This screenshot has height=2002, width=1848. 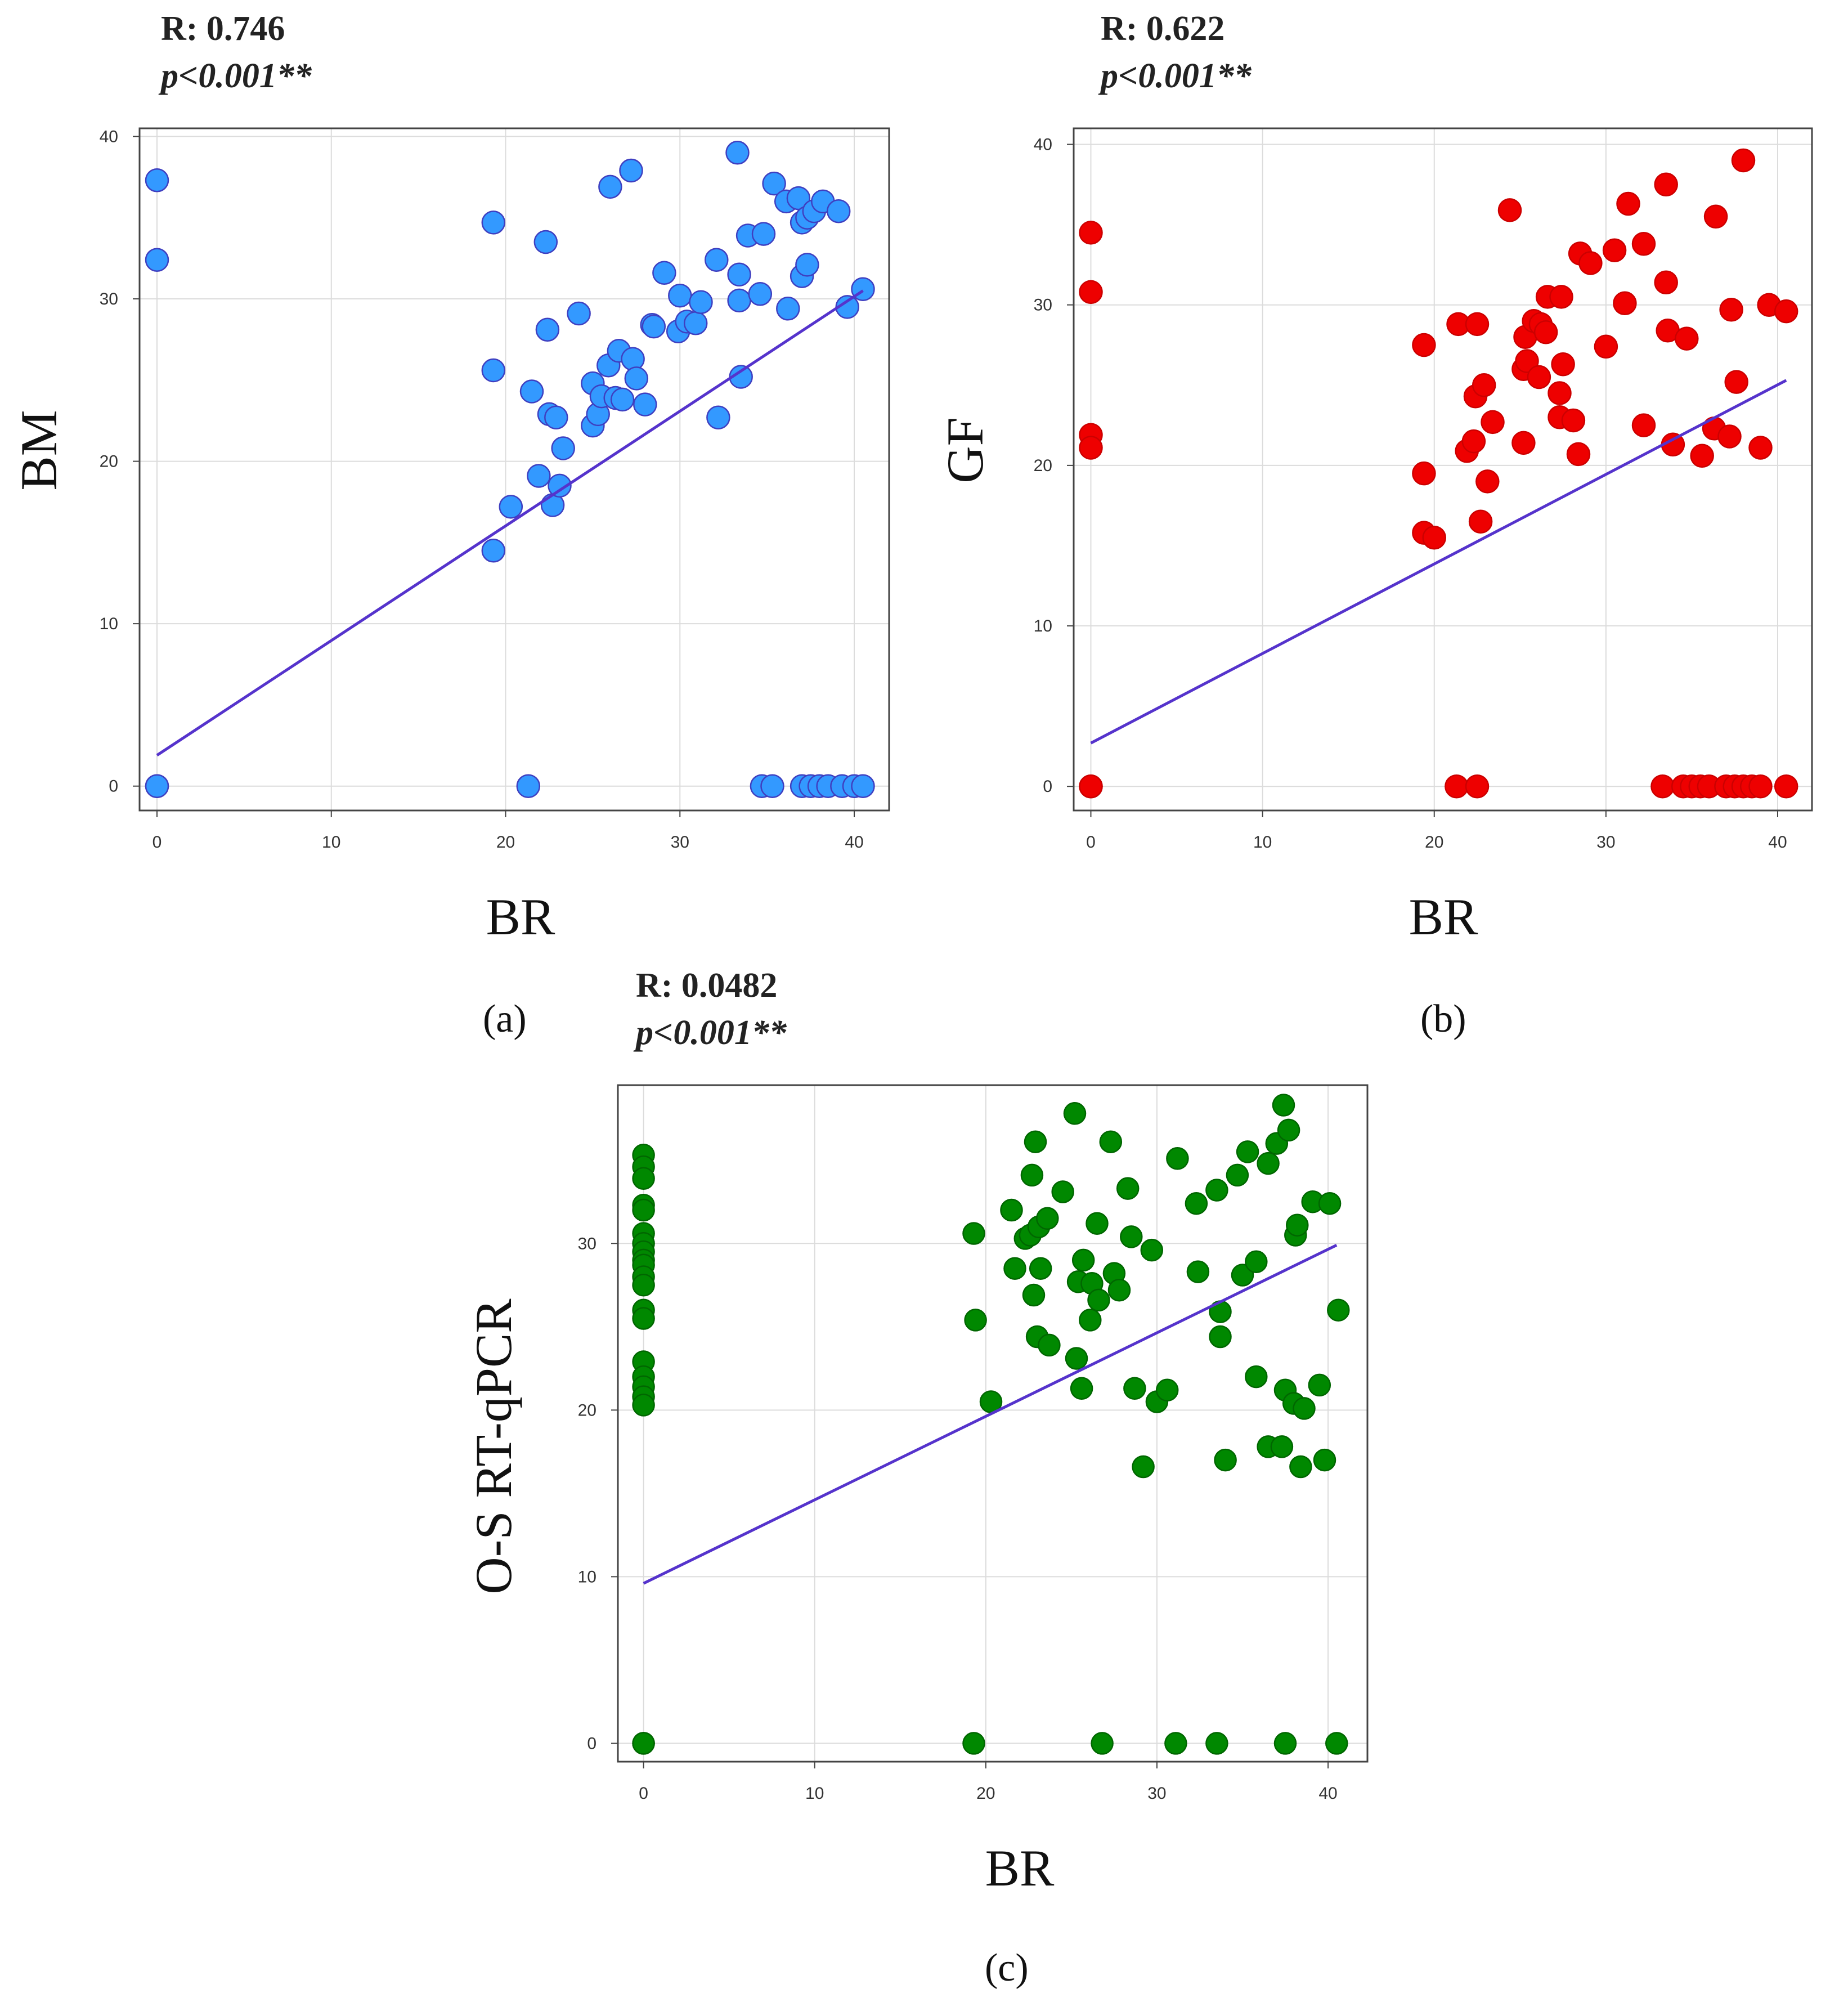 I want to click on data-points, so click(x=991, y=1424).